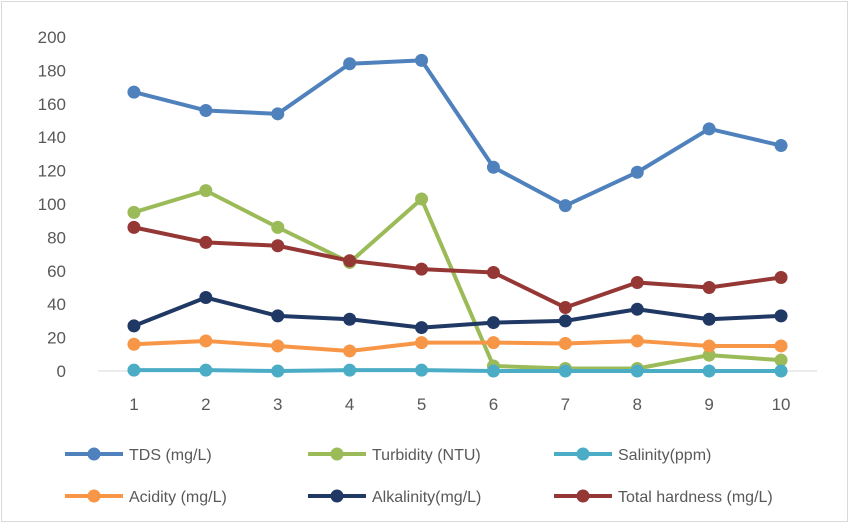 This screenshot has height=528, width=851. Describe the element at coordinates (133, 404) in the screenshot. I see `x-tick-label: 1` at that location.